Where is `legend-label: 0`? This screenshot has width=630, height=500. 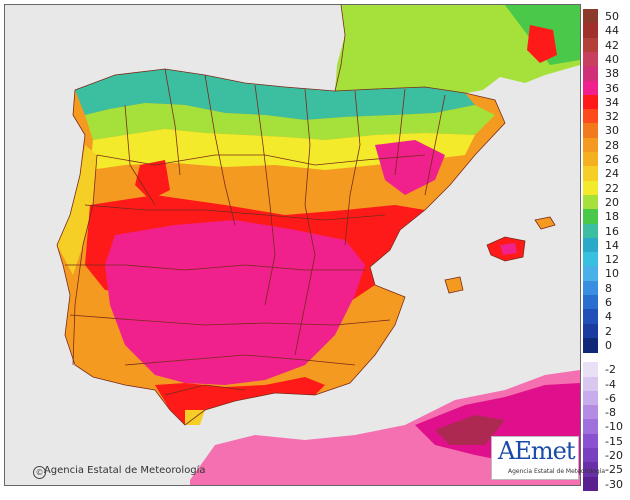 legend-label: 0 is located at coordinates (608, 345).